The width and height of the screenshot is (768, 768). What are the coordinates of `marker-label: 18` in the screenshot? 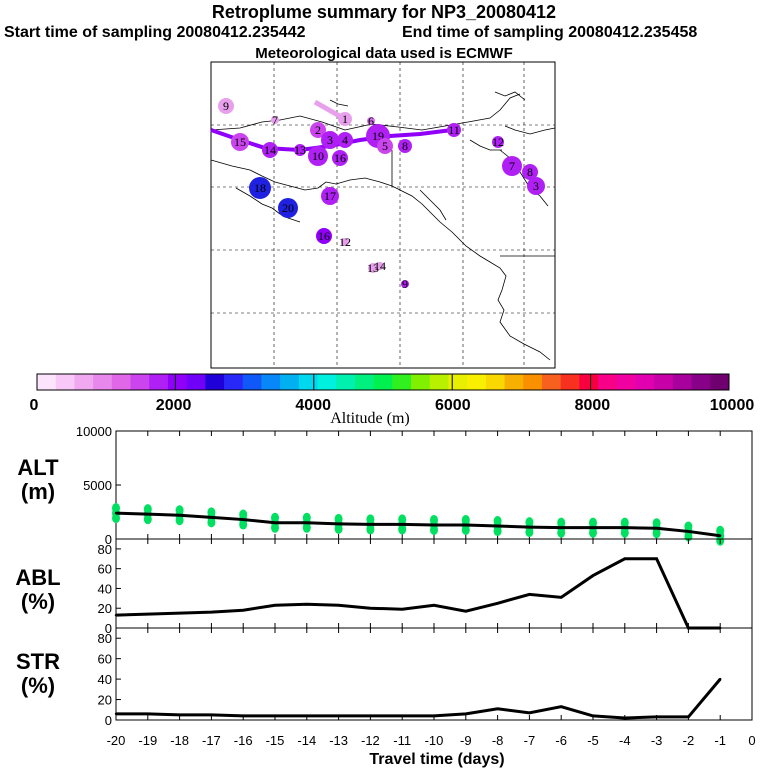 It's located at (260, 188).